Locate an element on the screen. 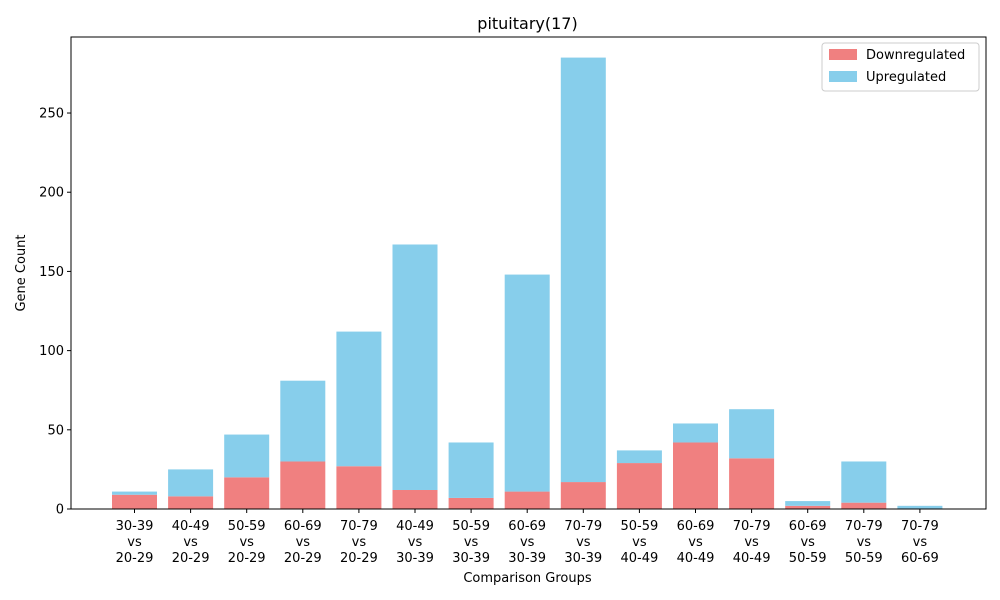 The image size is (1000, 600). x-tick-label: 40-49 vs 20-29 is located at coordinates (191, 542).